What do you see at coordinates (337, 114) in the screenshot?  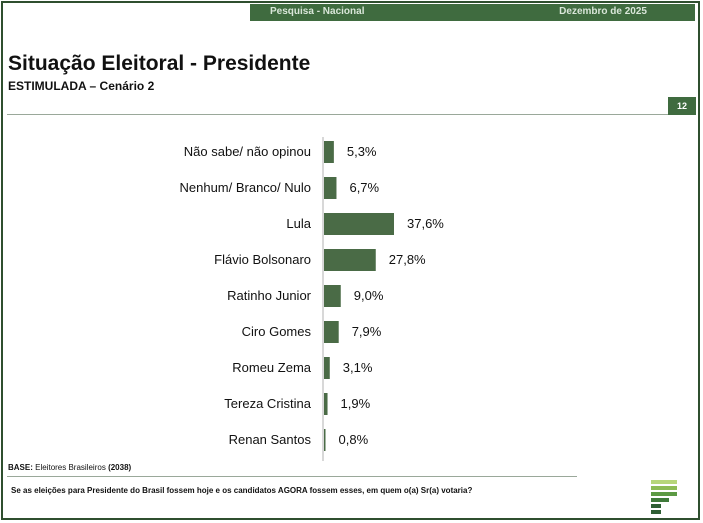 I see `title-divider` at bounding box center [337, 114].